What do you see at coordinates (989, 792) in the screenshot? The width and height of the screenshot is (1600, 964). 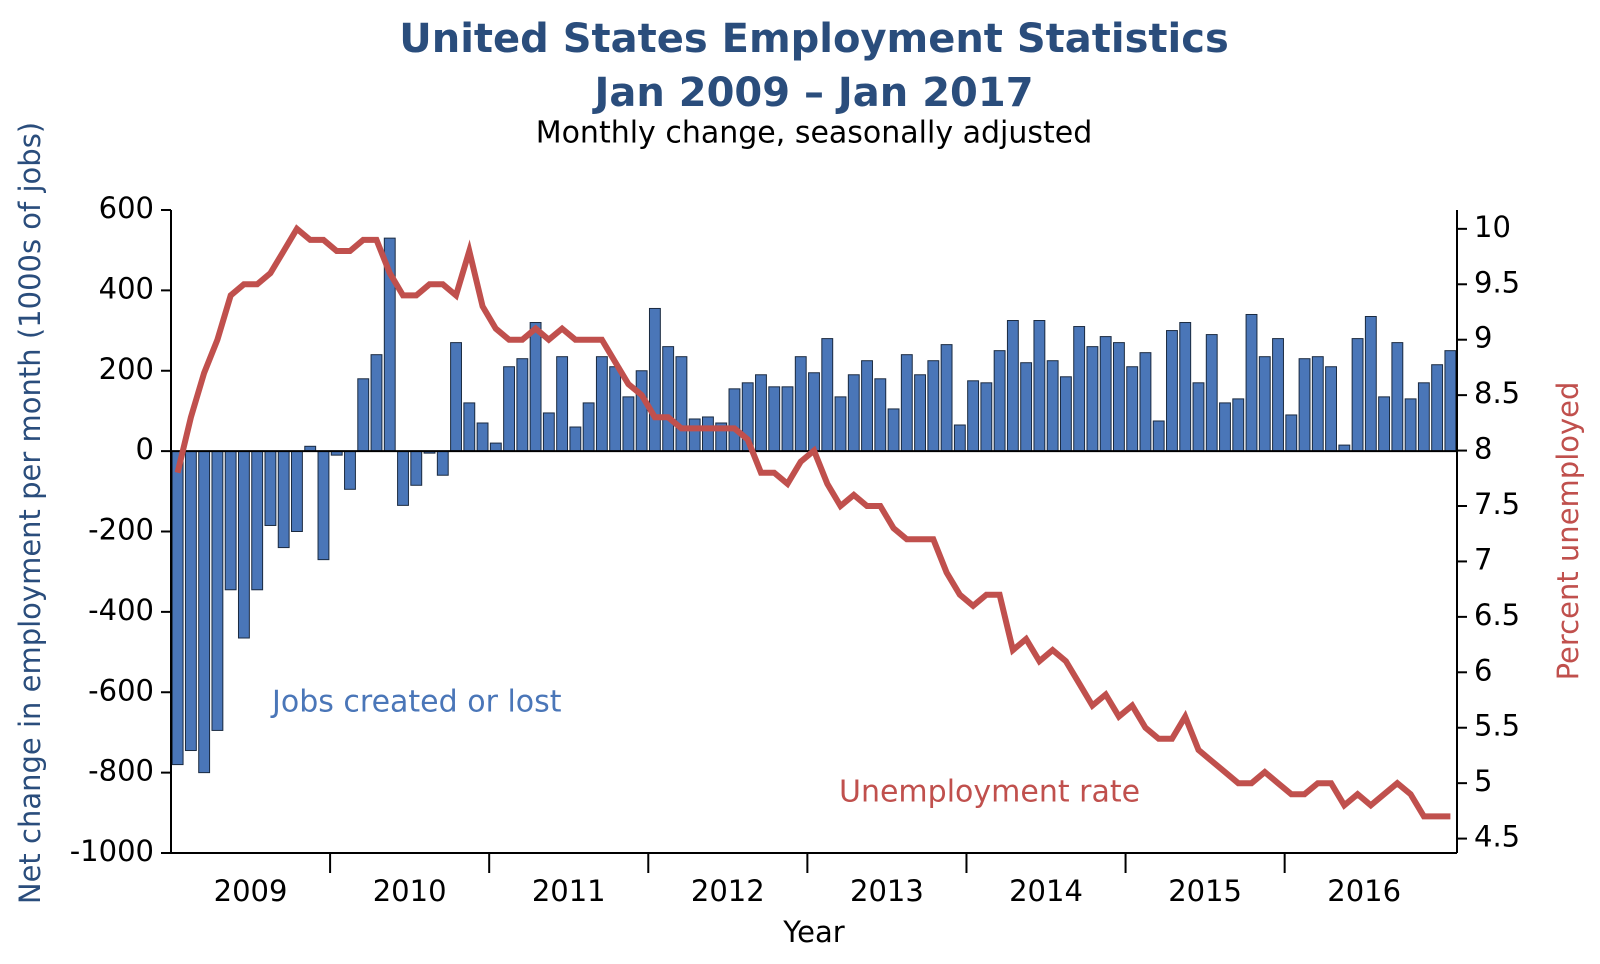 I see `series-label: Unemployment rate` at bounding box center [989, 792].